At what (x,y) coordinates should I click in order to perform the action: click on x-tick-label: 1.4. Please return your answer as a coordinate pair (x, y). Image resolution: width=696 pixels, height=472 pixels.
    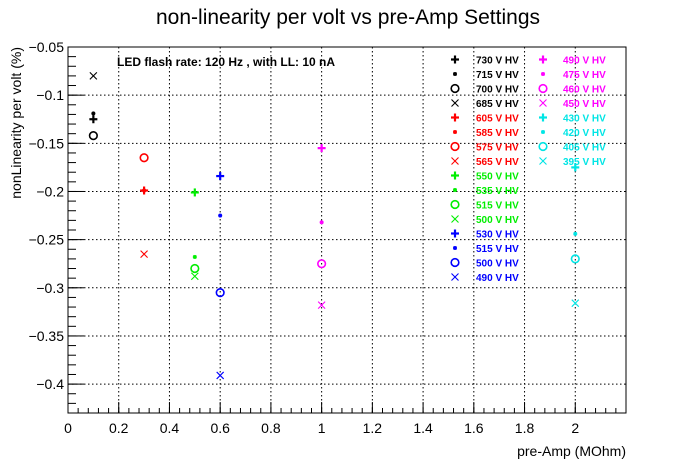
    Looking at the image, I should click on (423, 428).